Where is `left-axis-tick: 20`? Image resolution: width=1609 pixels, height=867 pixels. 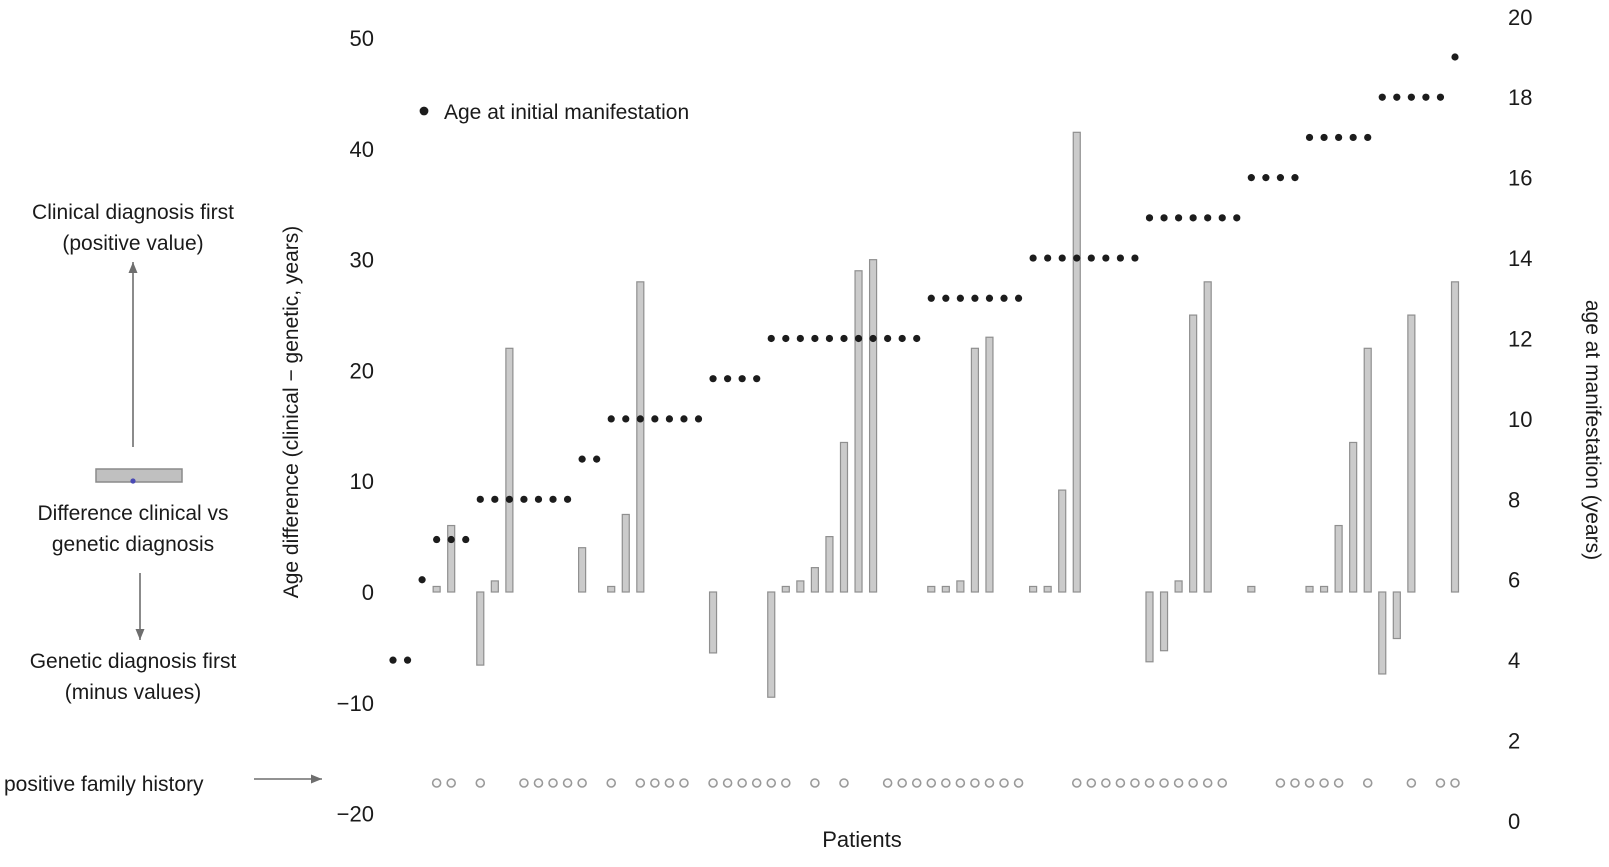 left-axis-tick: 20 is located at coordinates (362, 370).